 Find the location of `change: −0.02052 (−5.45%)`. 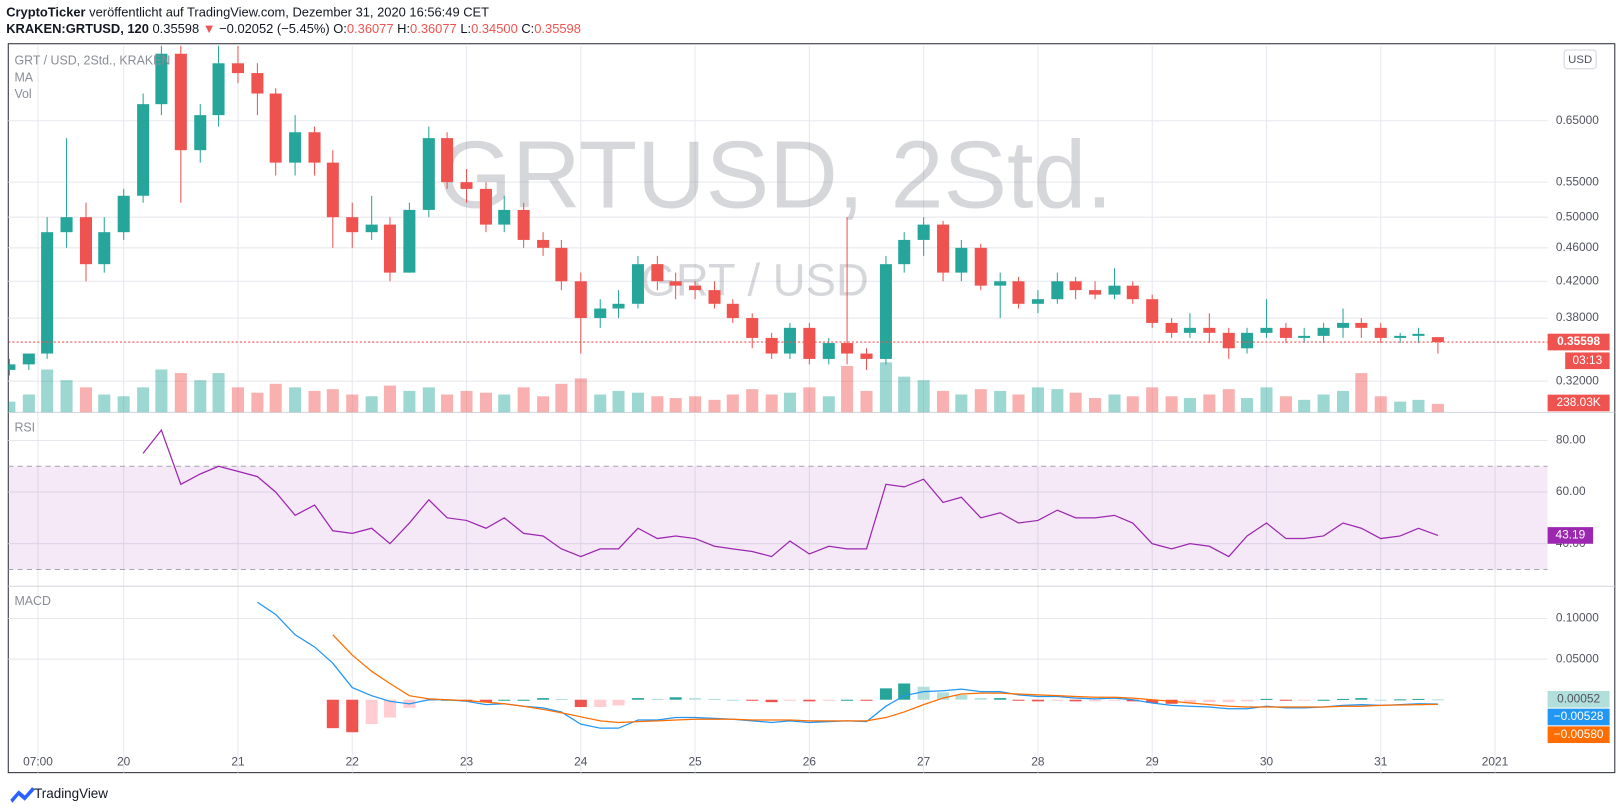

change: −0.02052 (−5.45%) is located at coordinates (274, 29).